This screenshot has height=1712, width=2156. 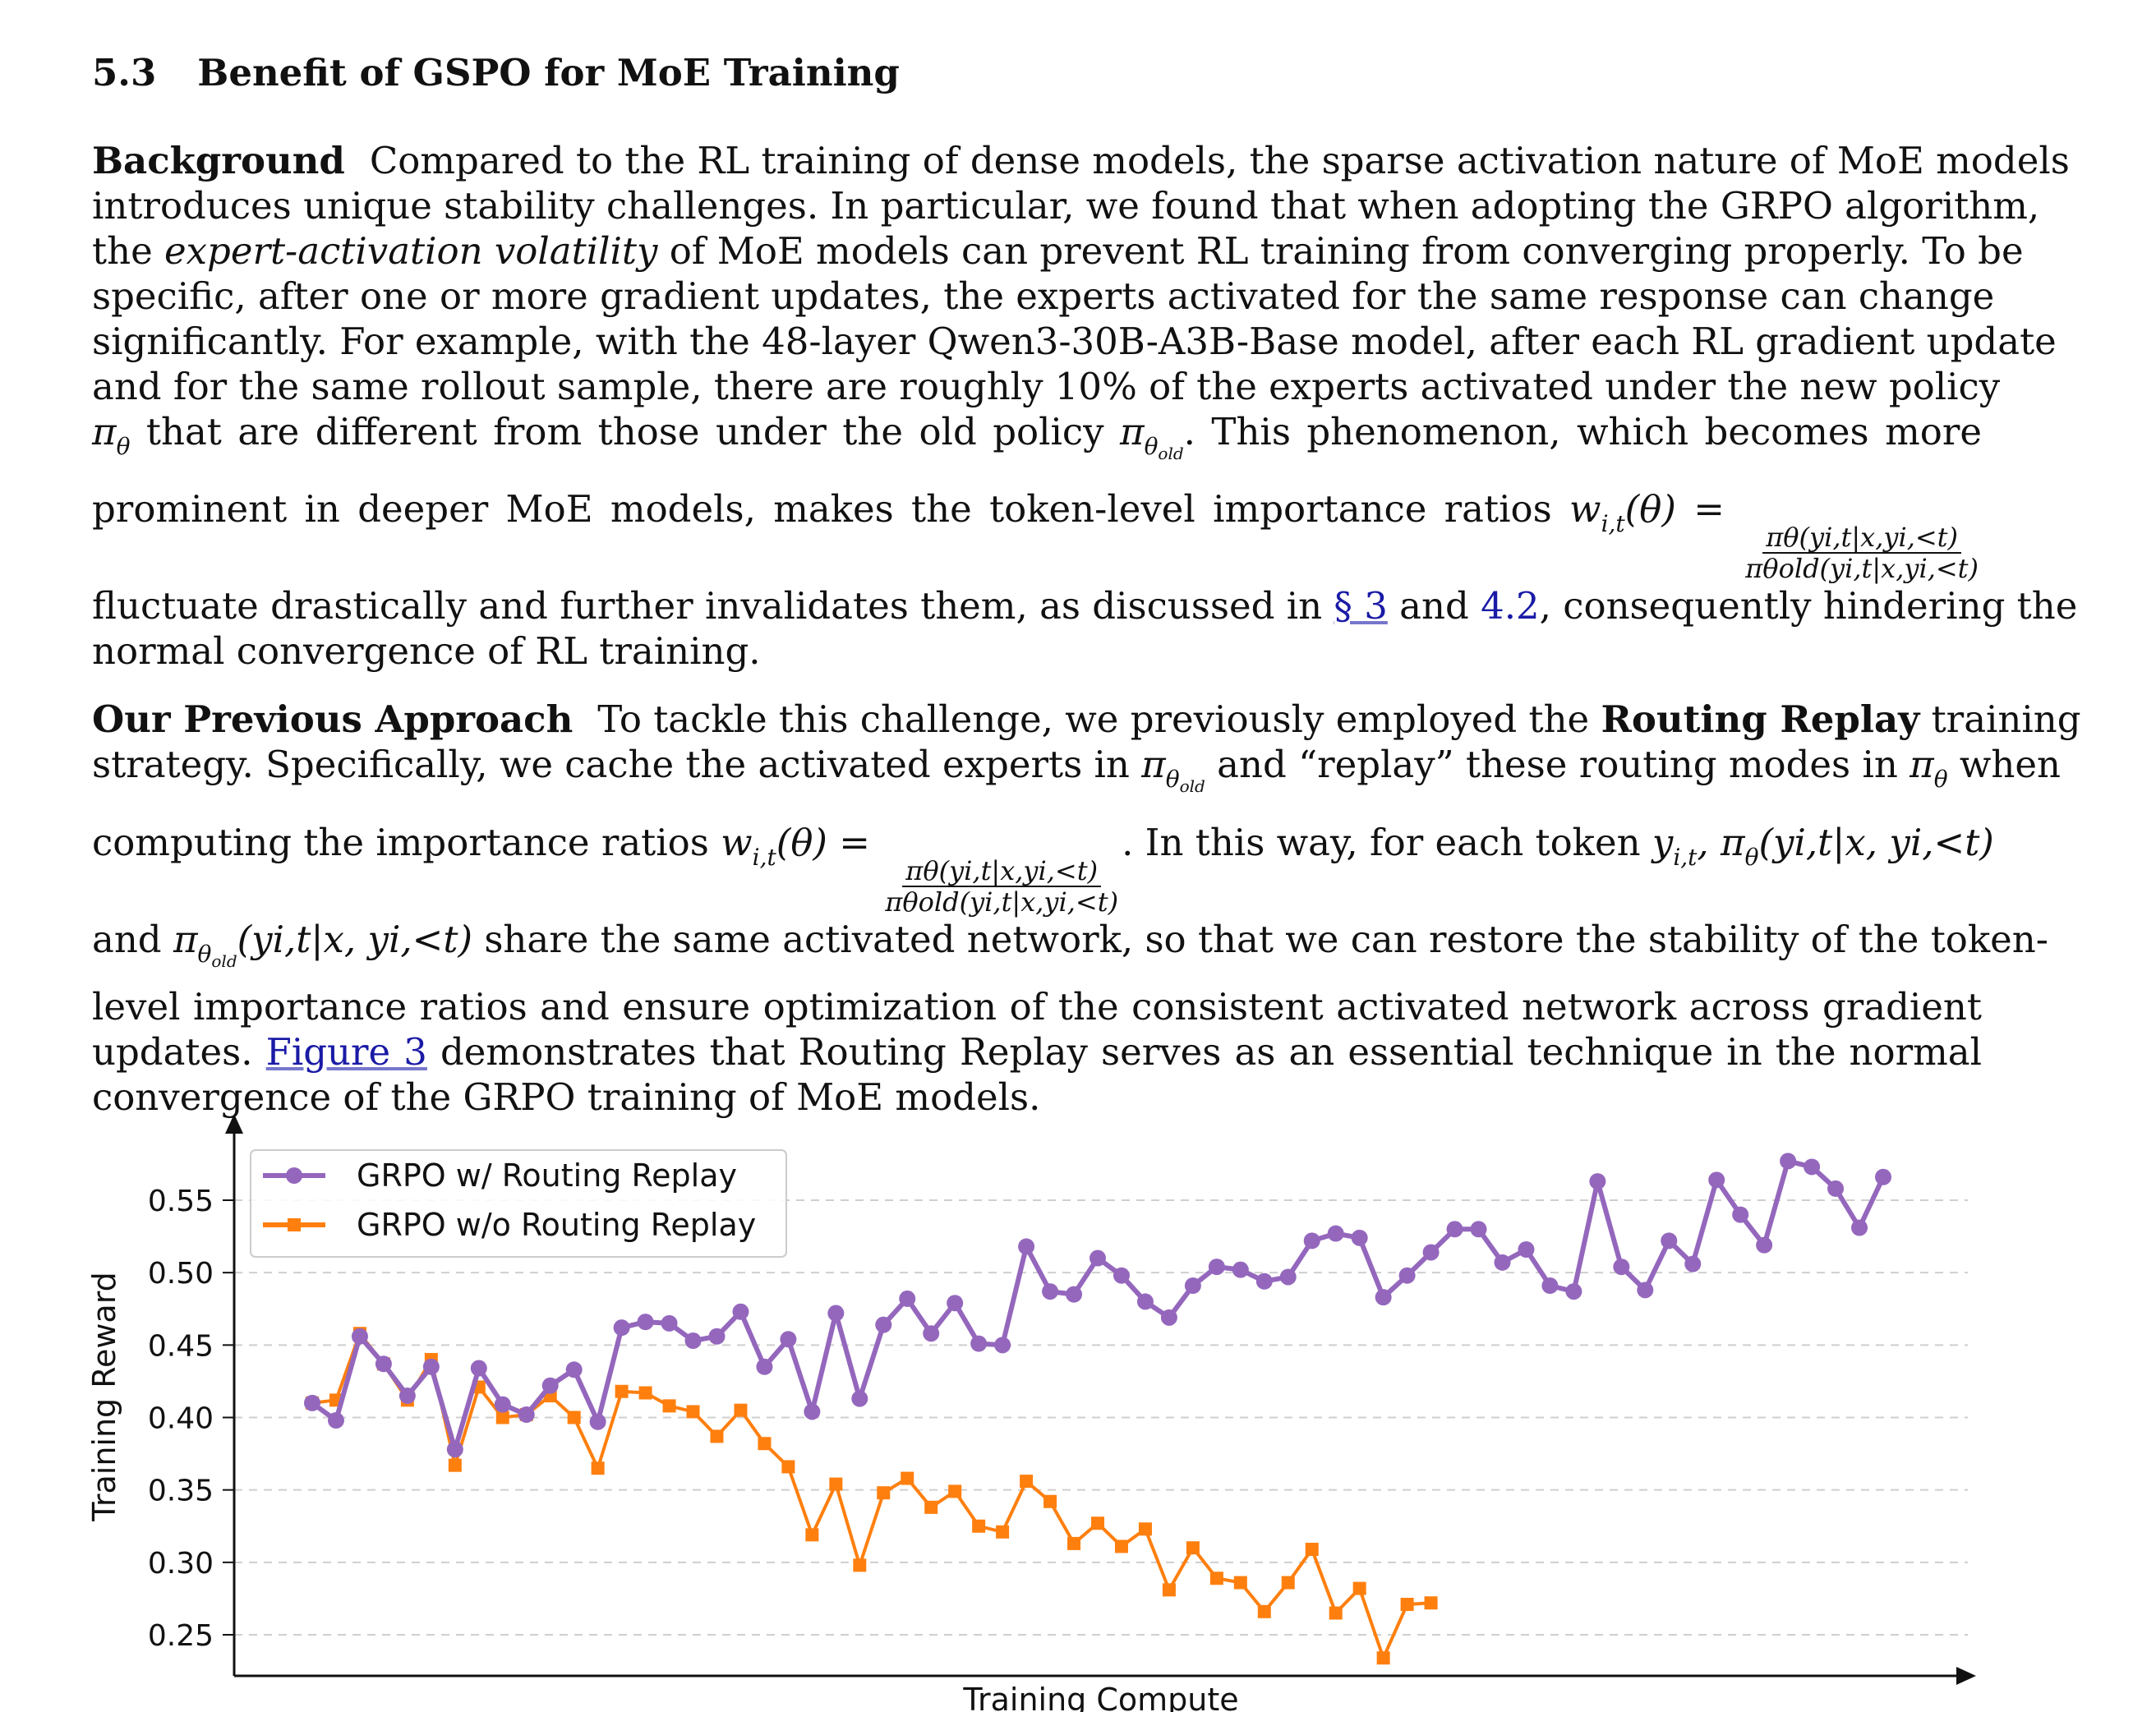 What do you see at coordinates (181, 1491) in the screenshot?
I see `y-tick-label: 0.35` at bounding box center [181, 1491].